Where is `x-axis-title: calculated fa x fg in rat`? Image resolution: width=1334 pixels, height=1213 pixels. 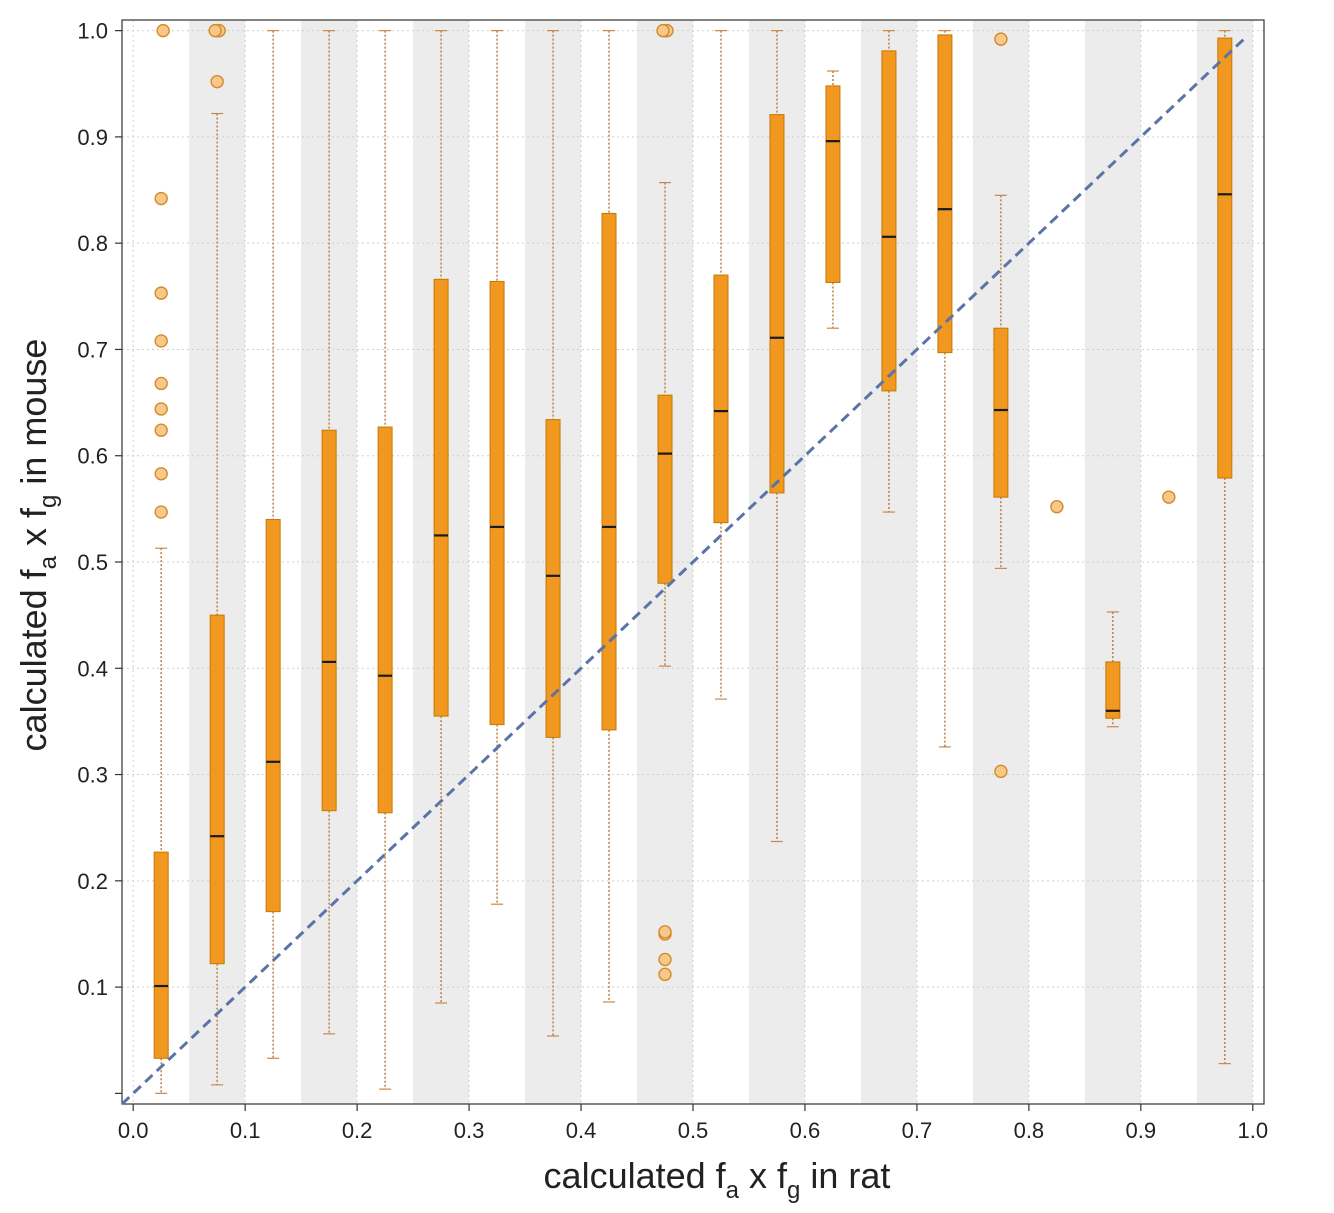
x-axis-title: calculated fa x fg in rat is located at coordinates (717, 1179).